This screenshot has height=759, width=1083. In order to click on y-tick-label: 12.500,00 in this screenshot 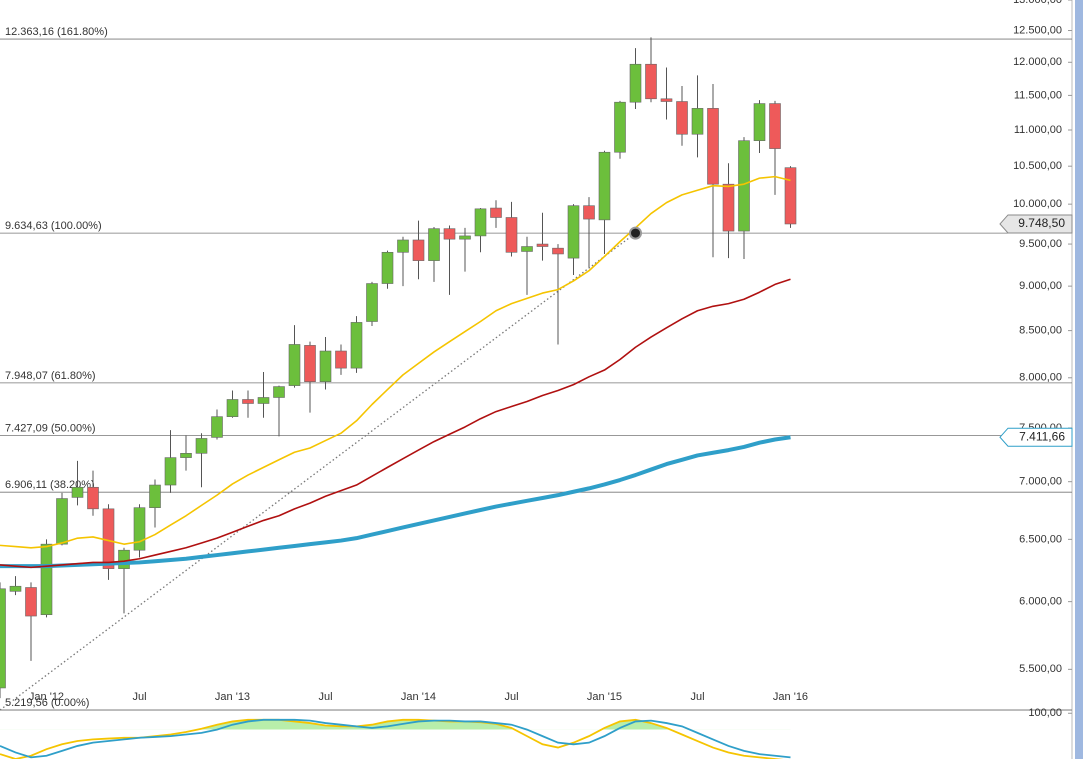, I will do `click(1037, 30)`.